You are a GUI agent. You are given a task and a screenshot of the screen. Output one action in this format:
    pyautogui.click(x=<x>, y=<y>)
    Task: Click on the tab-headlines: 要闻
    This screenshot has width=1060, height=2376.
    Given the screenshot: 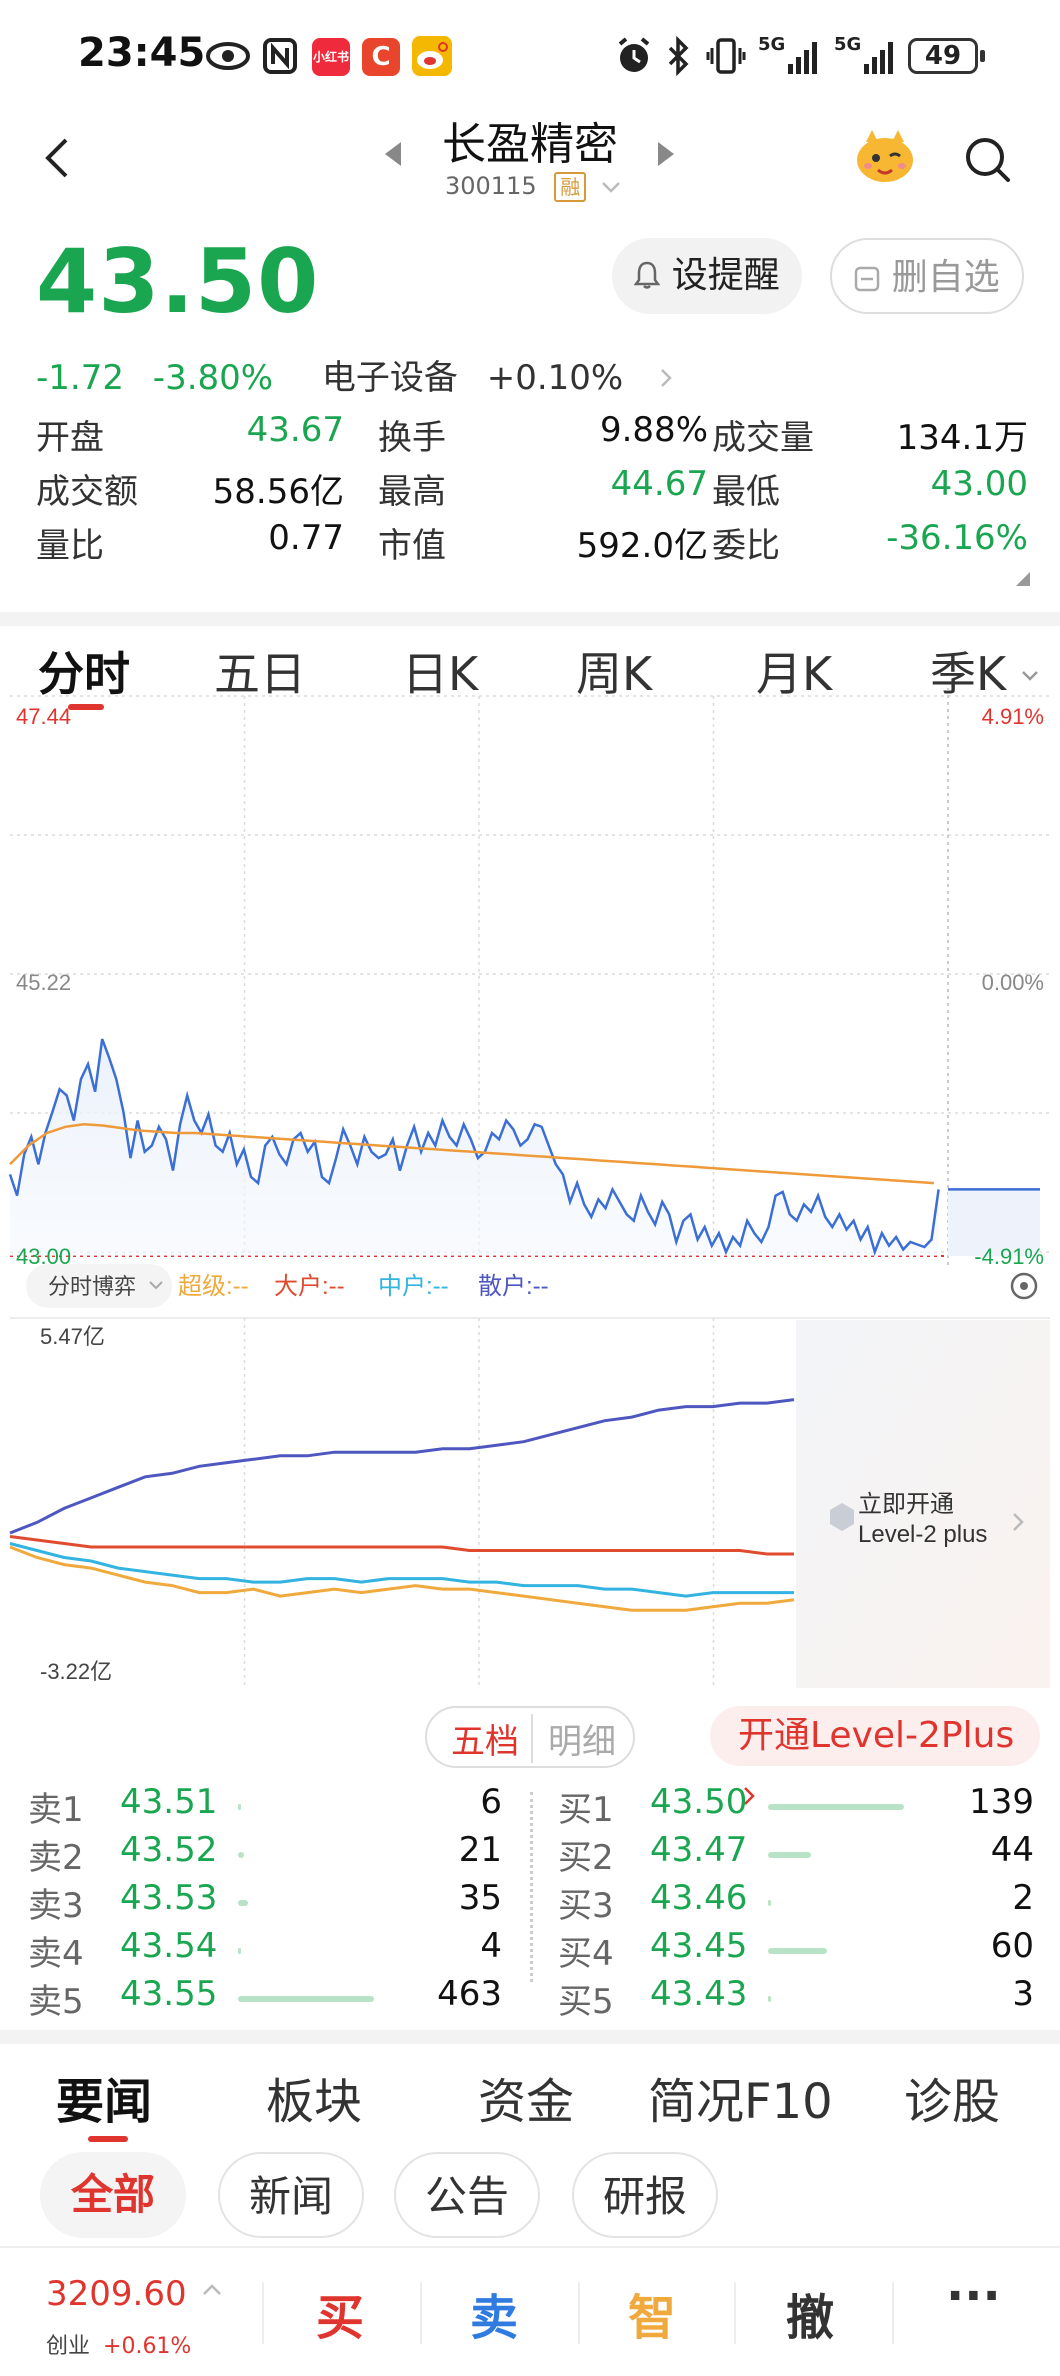 What is the action you would take?
    pyautogui.click(x=104, y=2102)
    